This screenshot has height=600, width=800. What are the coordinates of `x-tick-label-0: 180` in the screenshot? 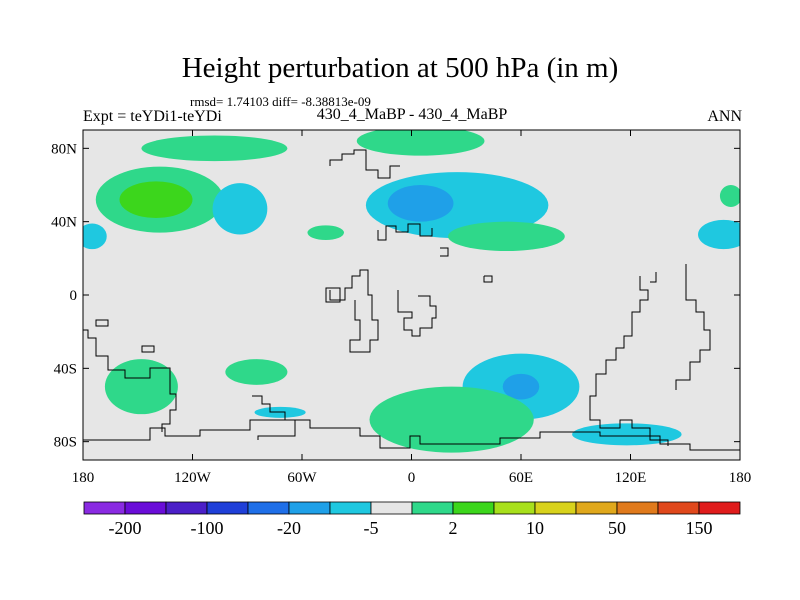 It's located at (83, 478).